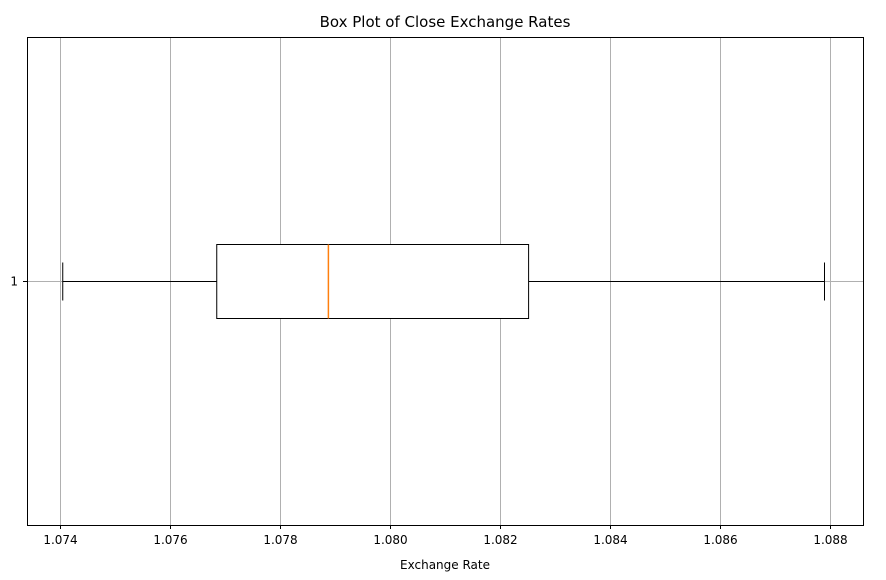 This screenshot has height=580, width=886. I want to click on x-axis-title: Exchange Rate, so click(445, 565).